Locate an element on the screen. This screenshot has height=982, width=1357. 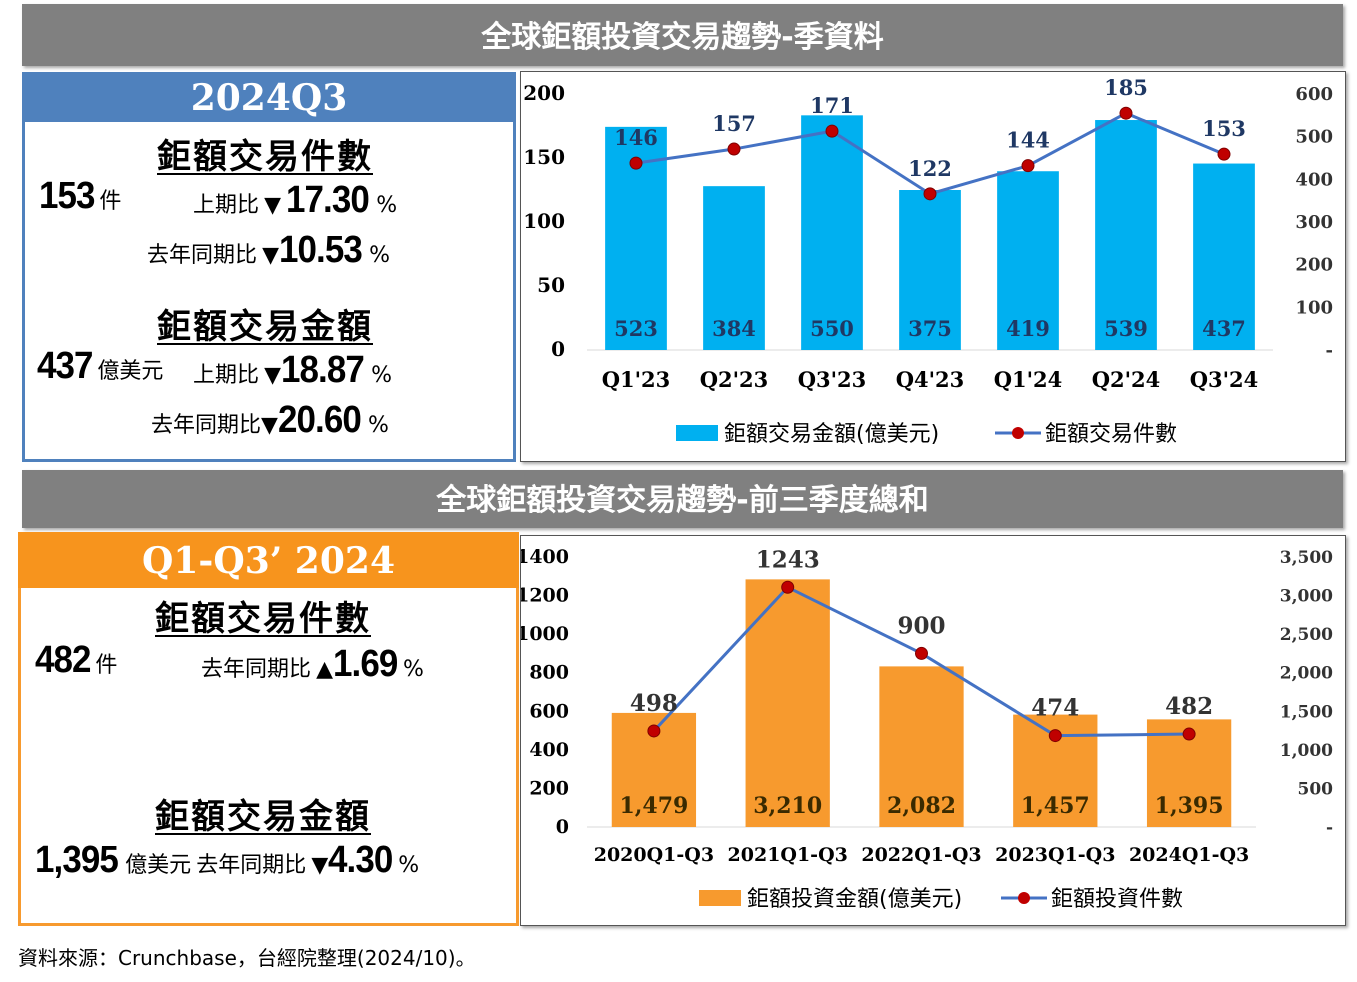
category-label: 2020Q1-Q3 is located at coordinates (654, 855).